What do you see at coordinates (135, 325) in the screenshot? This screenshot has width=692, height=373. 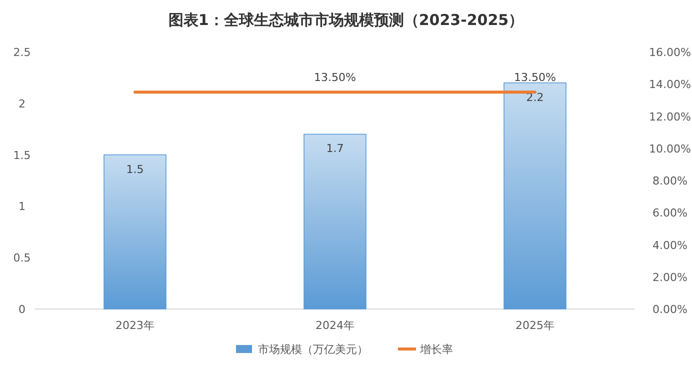 I see `x-tick-label: 2023年` at bounding box center [135, 325].